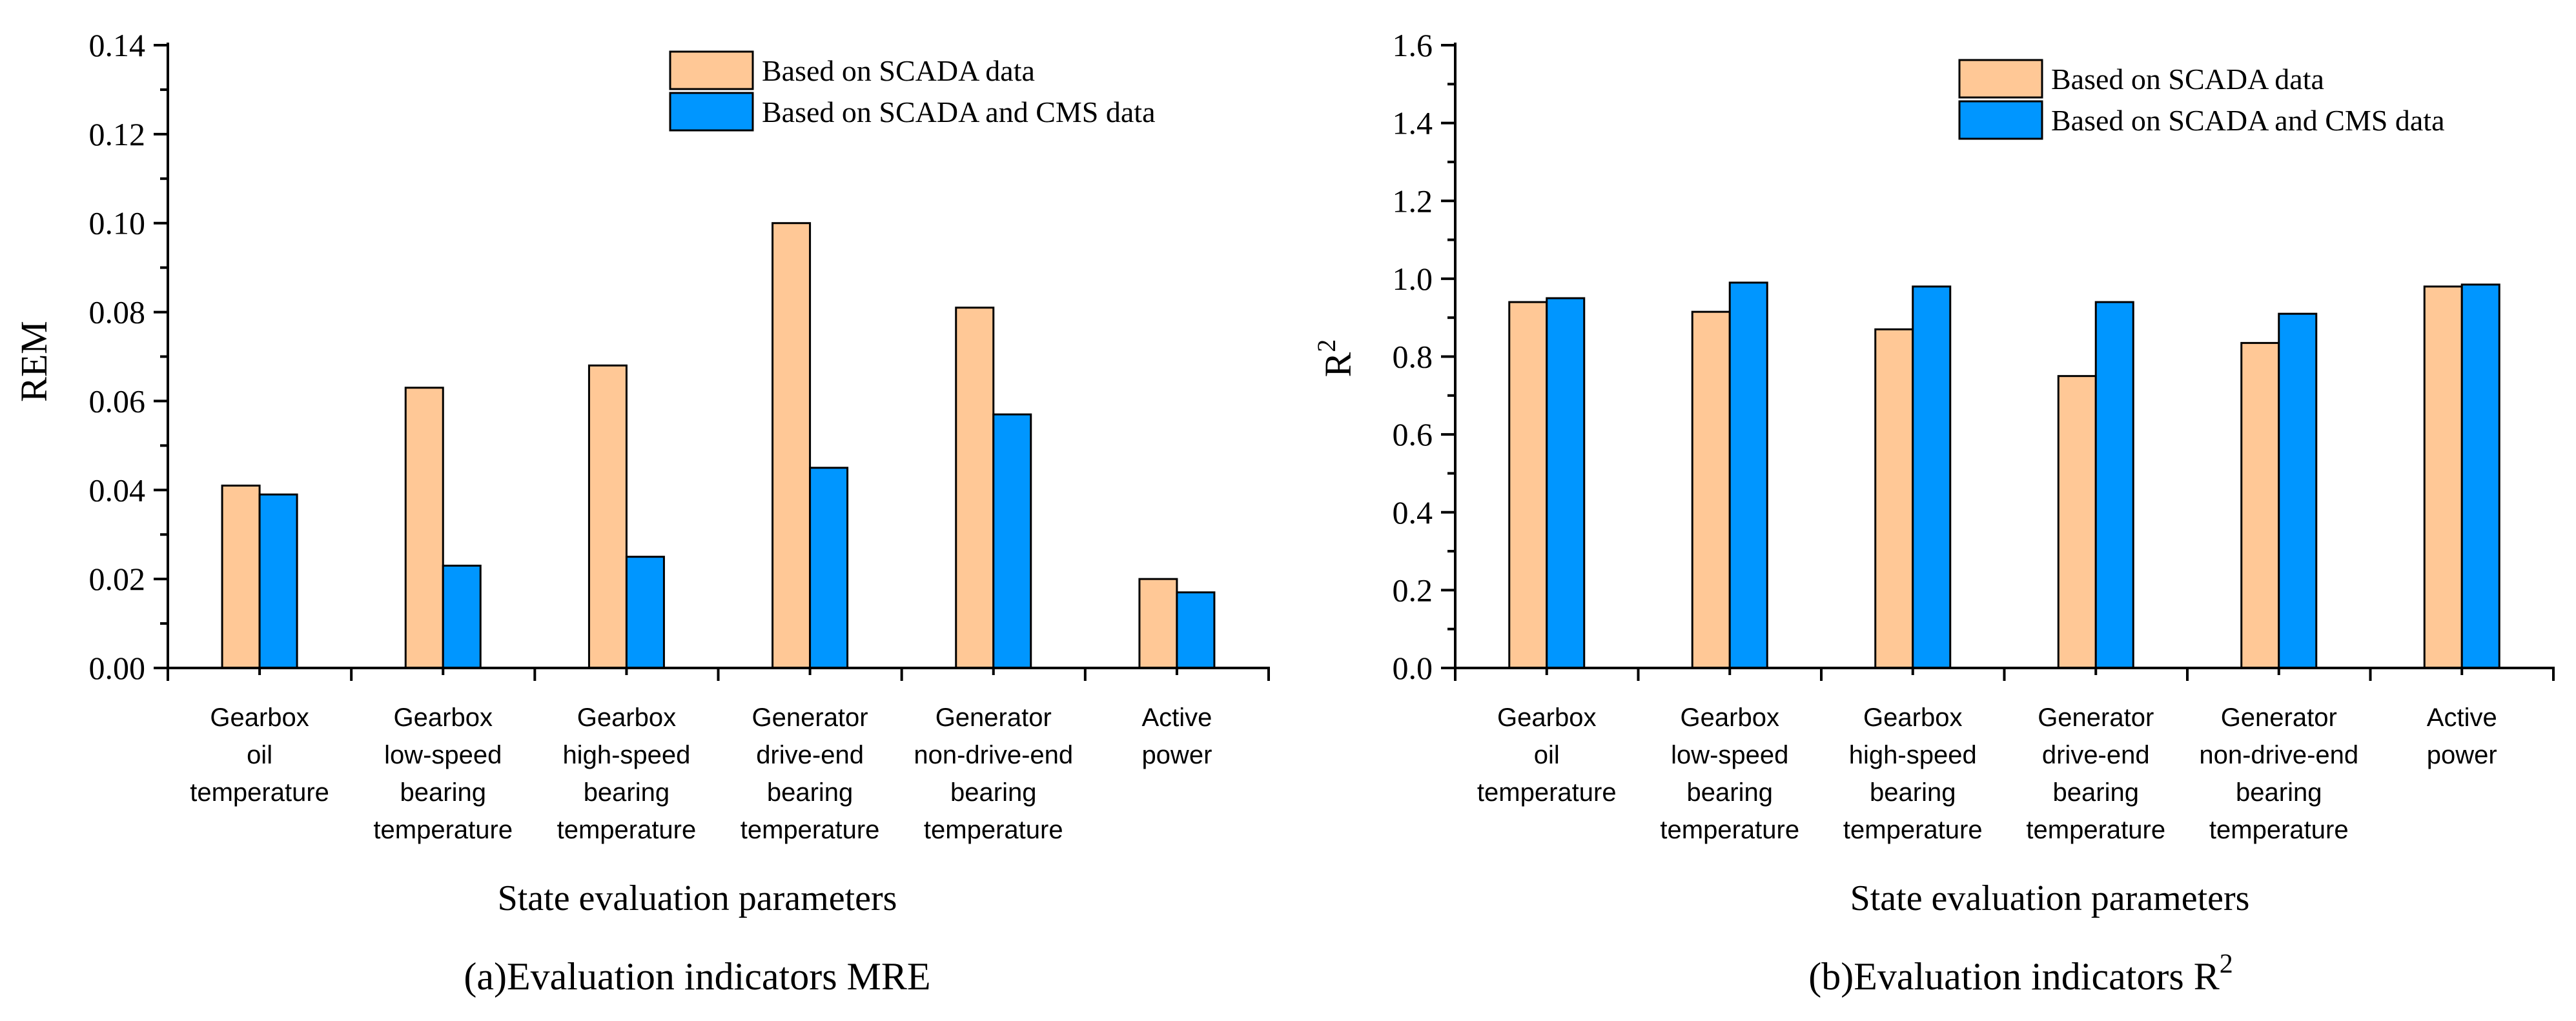 This screenshot has width=2576, height=1021. What do you see at coordinates (1413, 201) in the screenshot?
I see `y-tick-label: 1.2` at bounding box center [1413, 201].